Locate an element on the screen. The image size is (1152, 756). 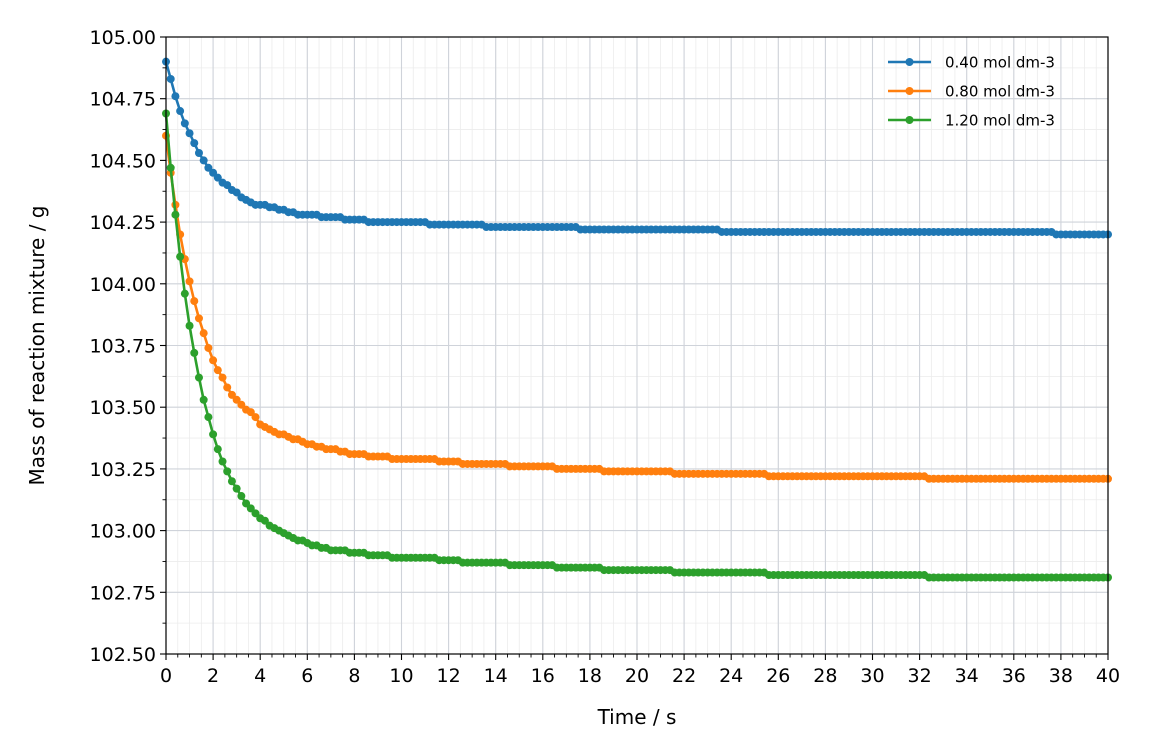
x-tick-label: 34 is located at coordinates (967, 676).